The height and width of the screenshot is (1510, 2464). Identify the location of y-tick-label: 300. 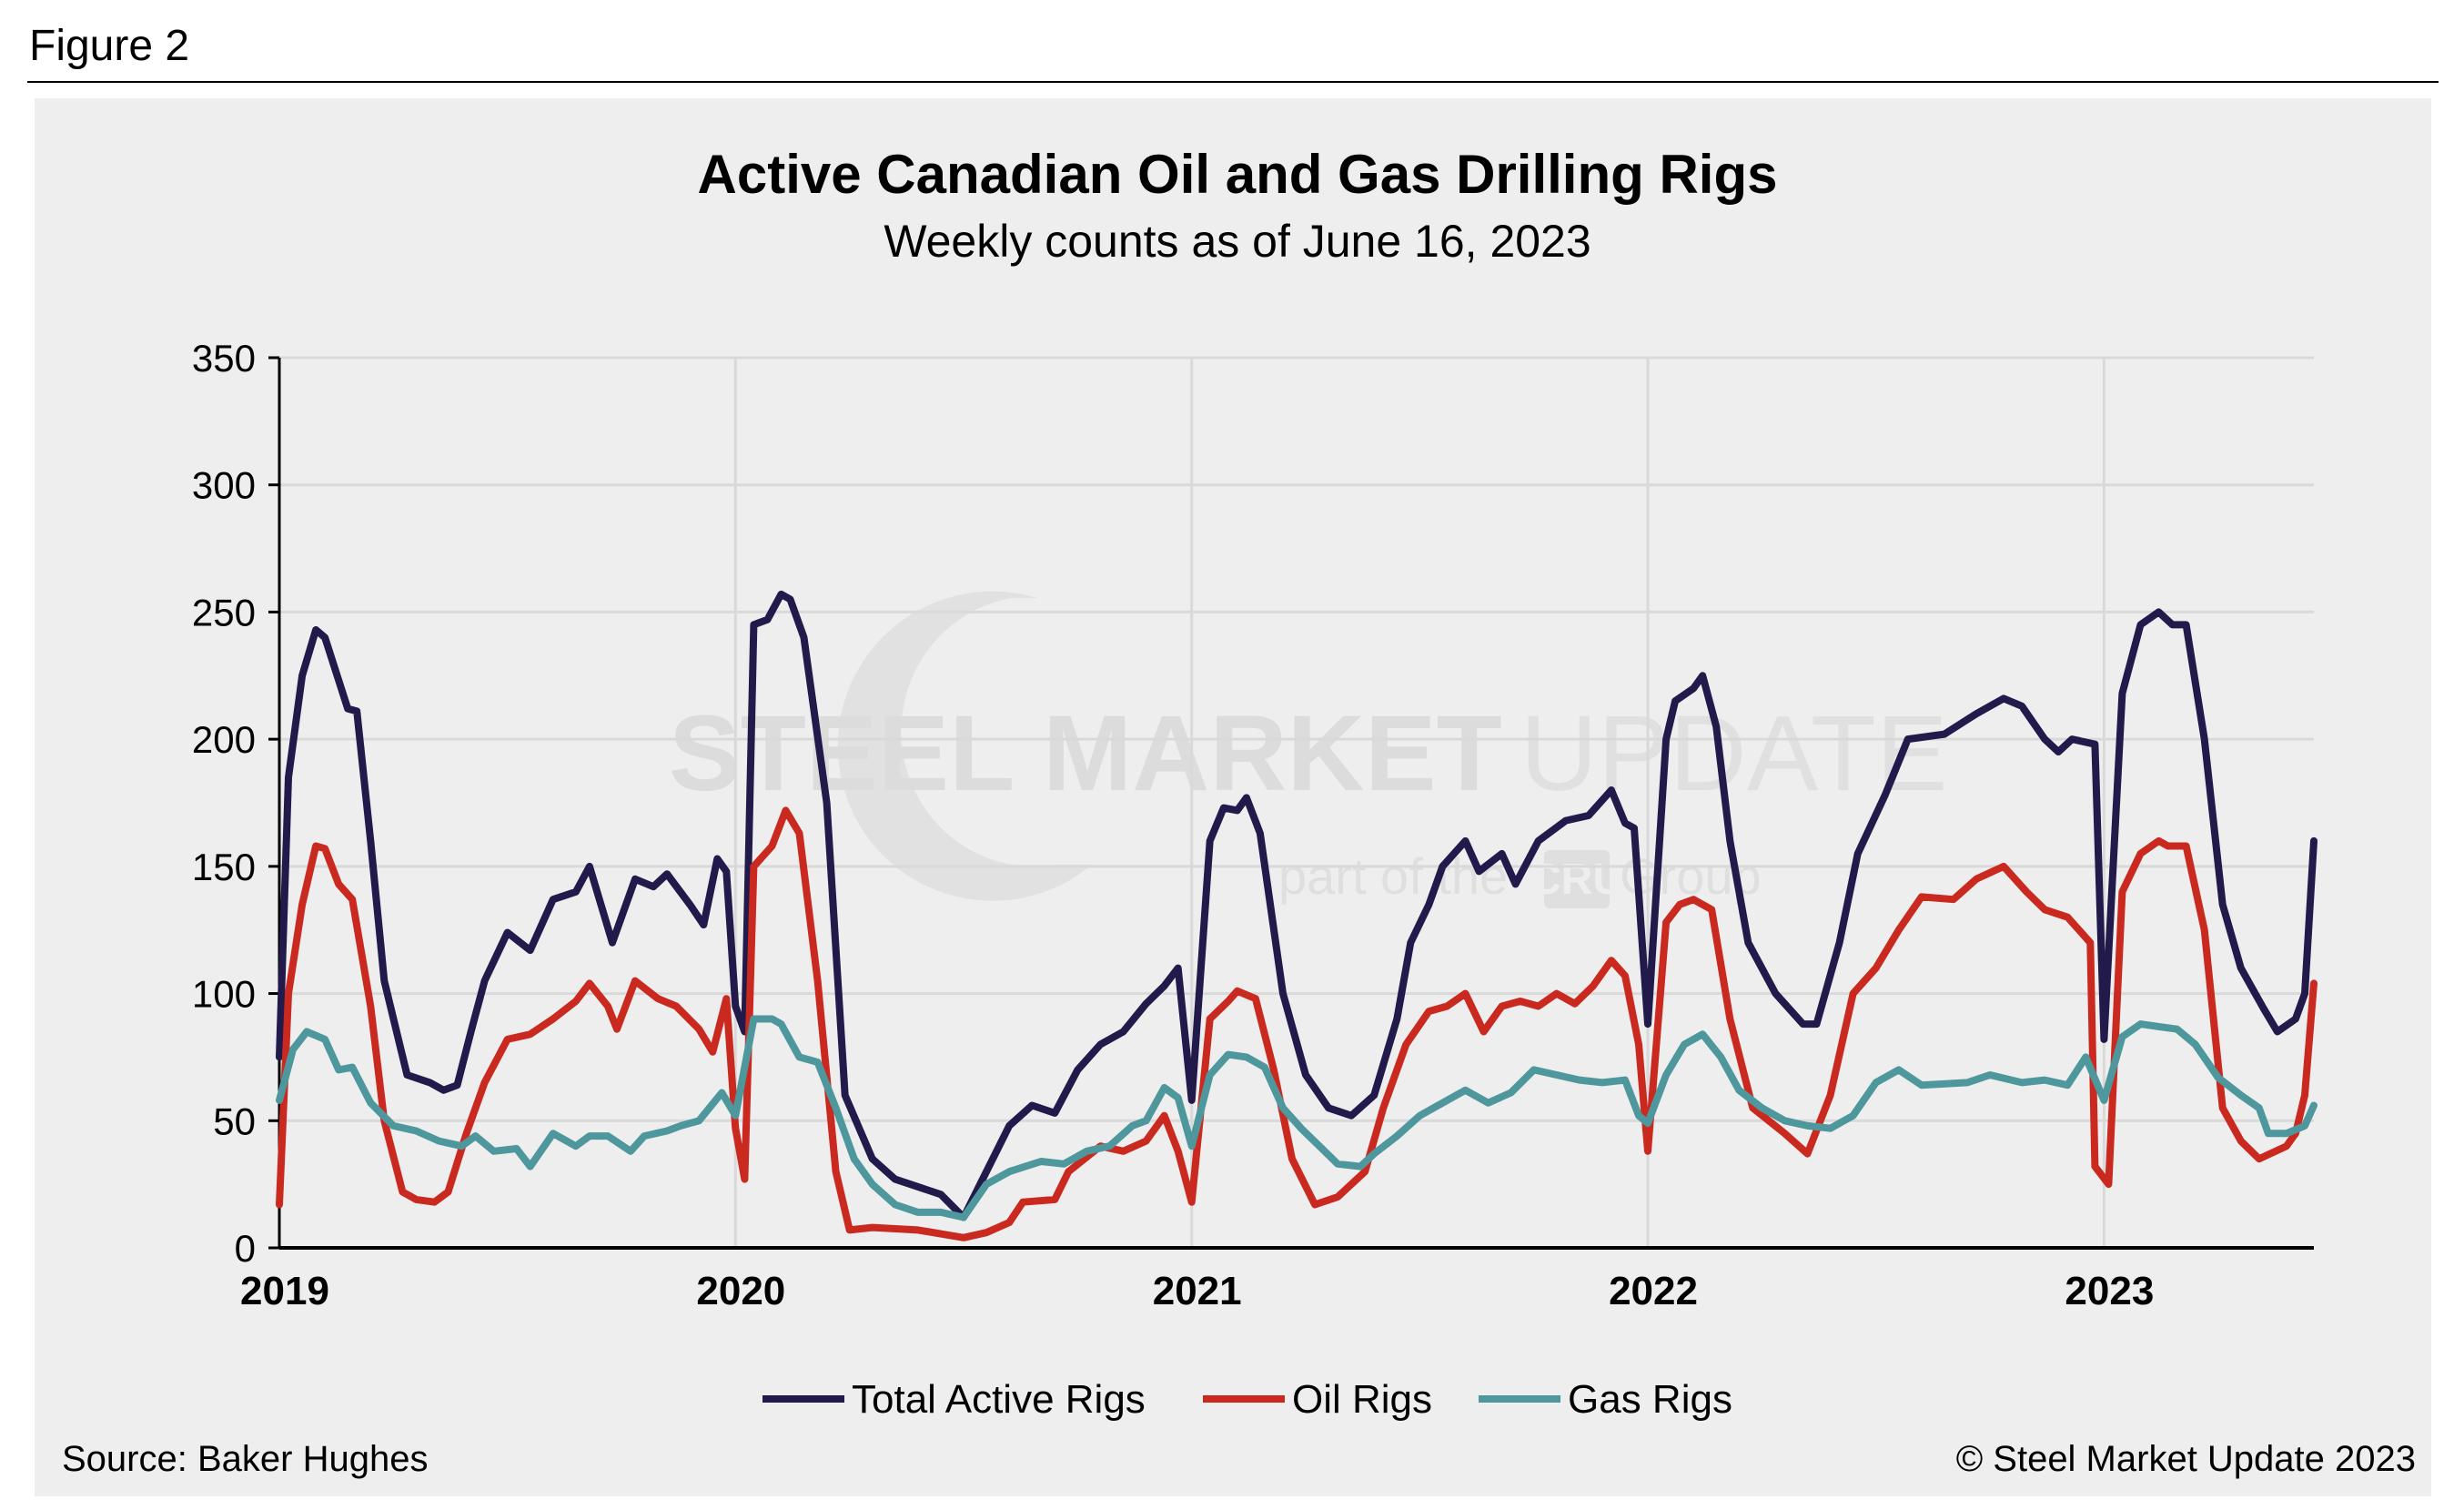
(224, 485).